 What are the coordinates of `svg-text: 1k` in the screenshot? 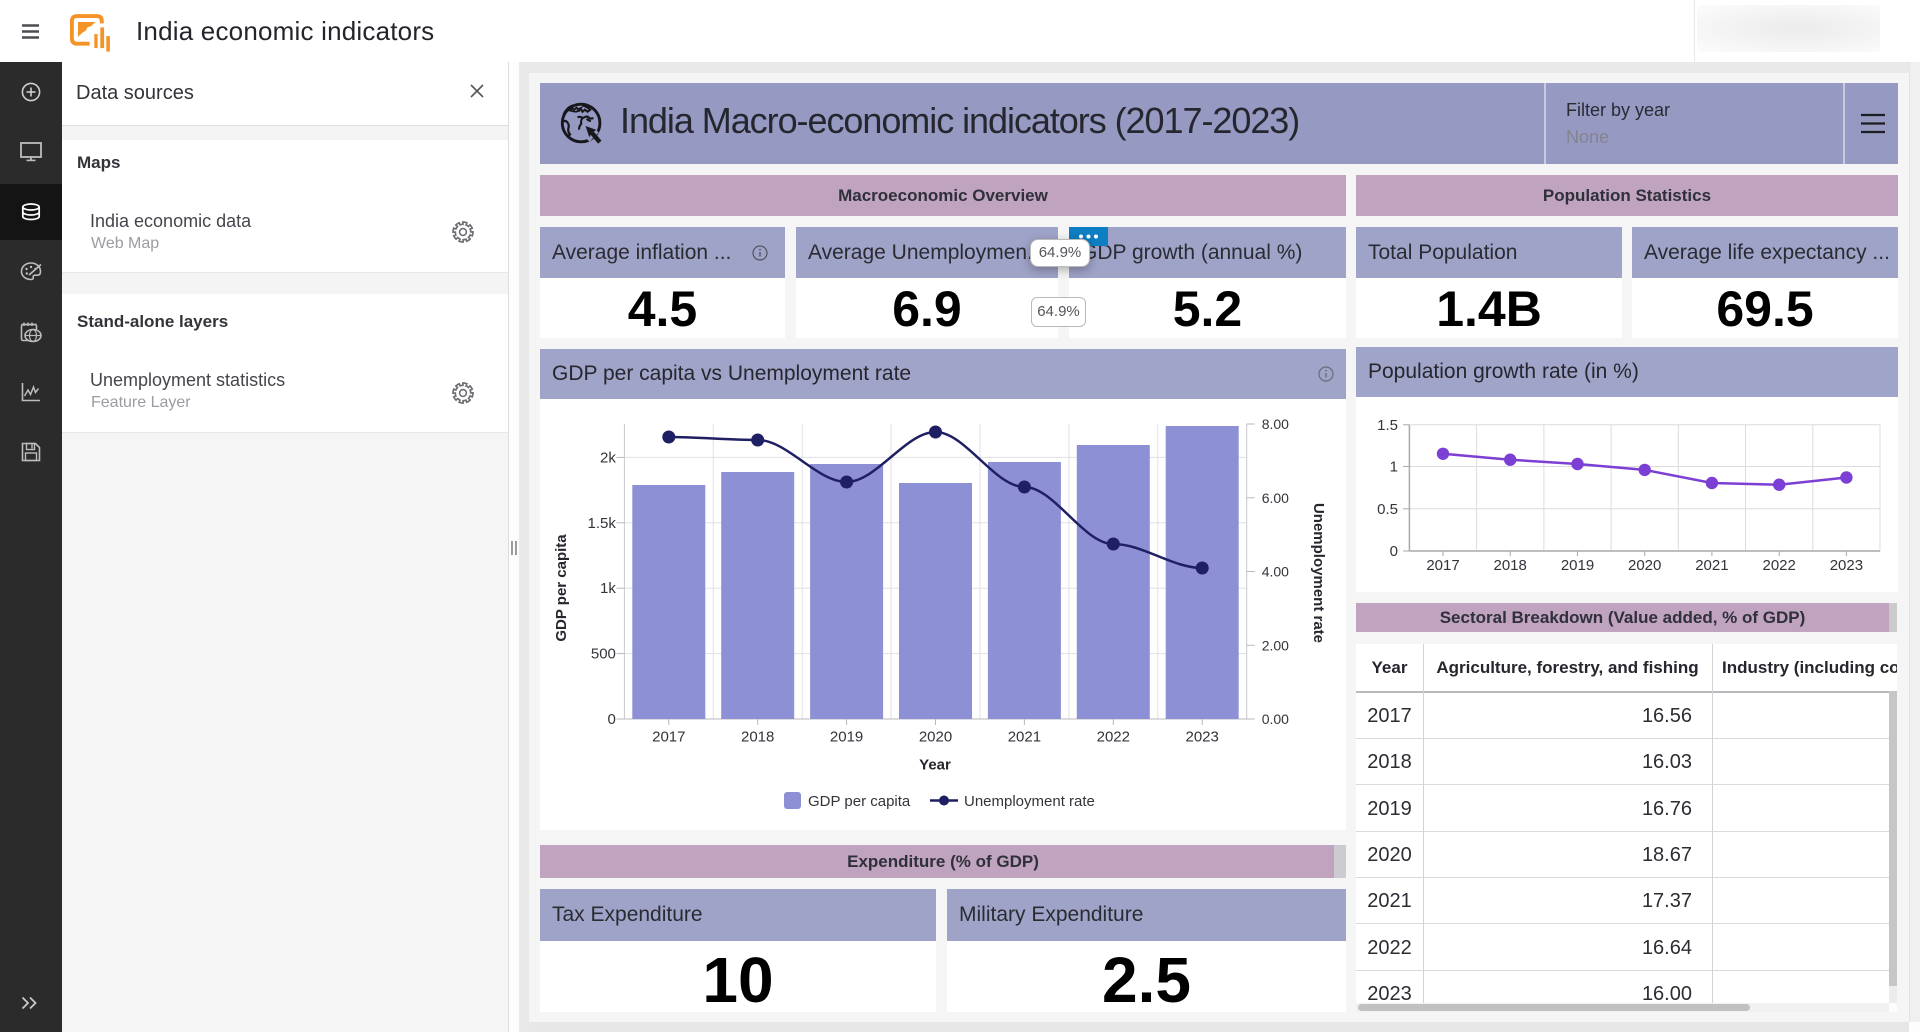 It's located at (608, 588).